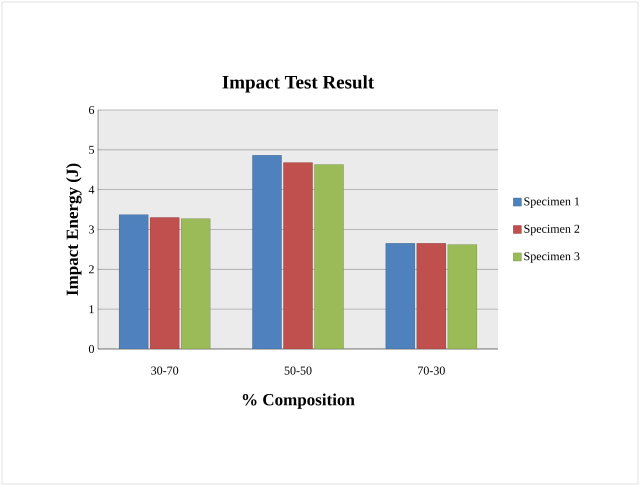 This screenshot has width=640, height=486. I want to click on y-axis-title: Impact Energy (J), so click(74, 230).